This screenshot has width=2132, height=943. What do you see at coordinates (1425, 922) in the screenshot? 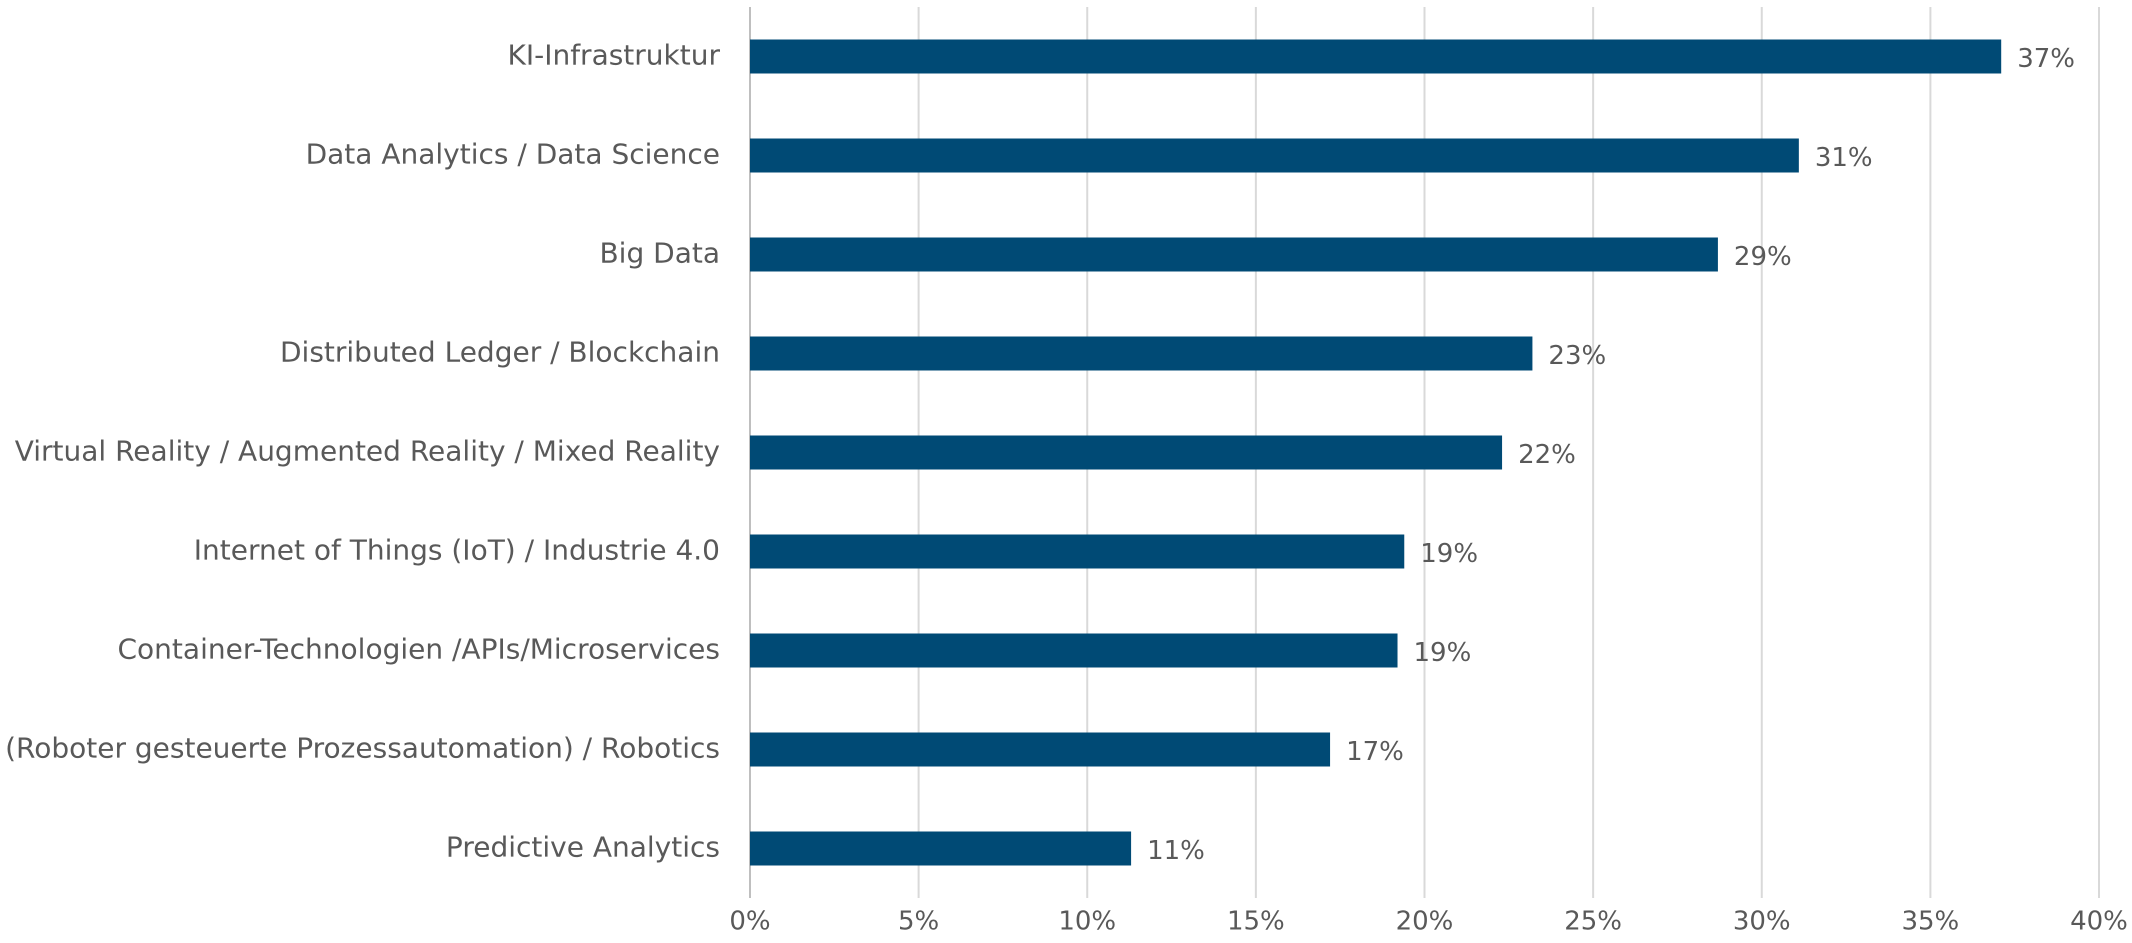
I see `x-tick-label: 20%` at bounding box center [1425, 922].